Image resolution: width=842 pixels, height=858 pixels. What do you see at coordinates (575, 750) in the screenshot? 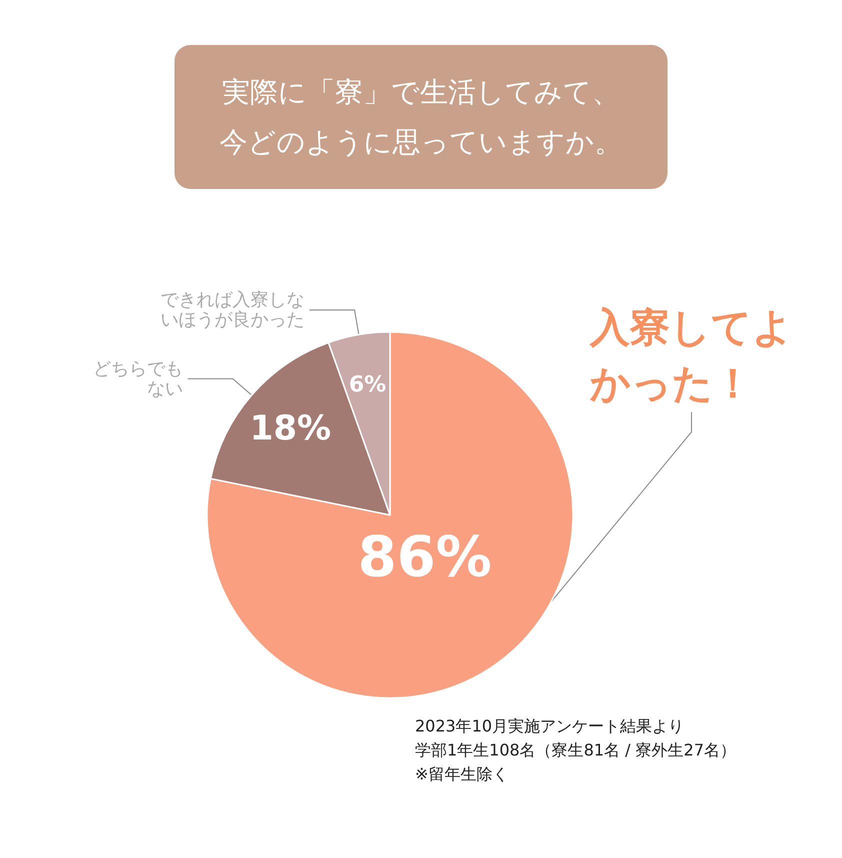
I see `text: 学部1年生108名（寮生81名 / 寮外生27名）` at bounding box center [575, 750].